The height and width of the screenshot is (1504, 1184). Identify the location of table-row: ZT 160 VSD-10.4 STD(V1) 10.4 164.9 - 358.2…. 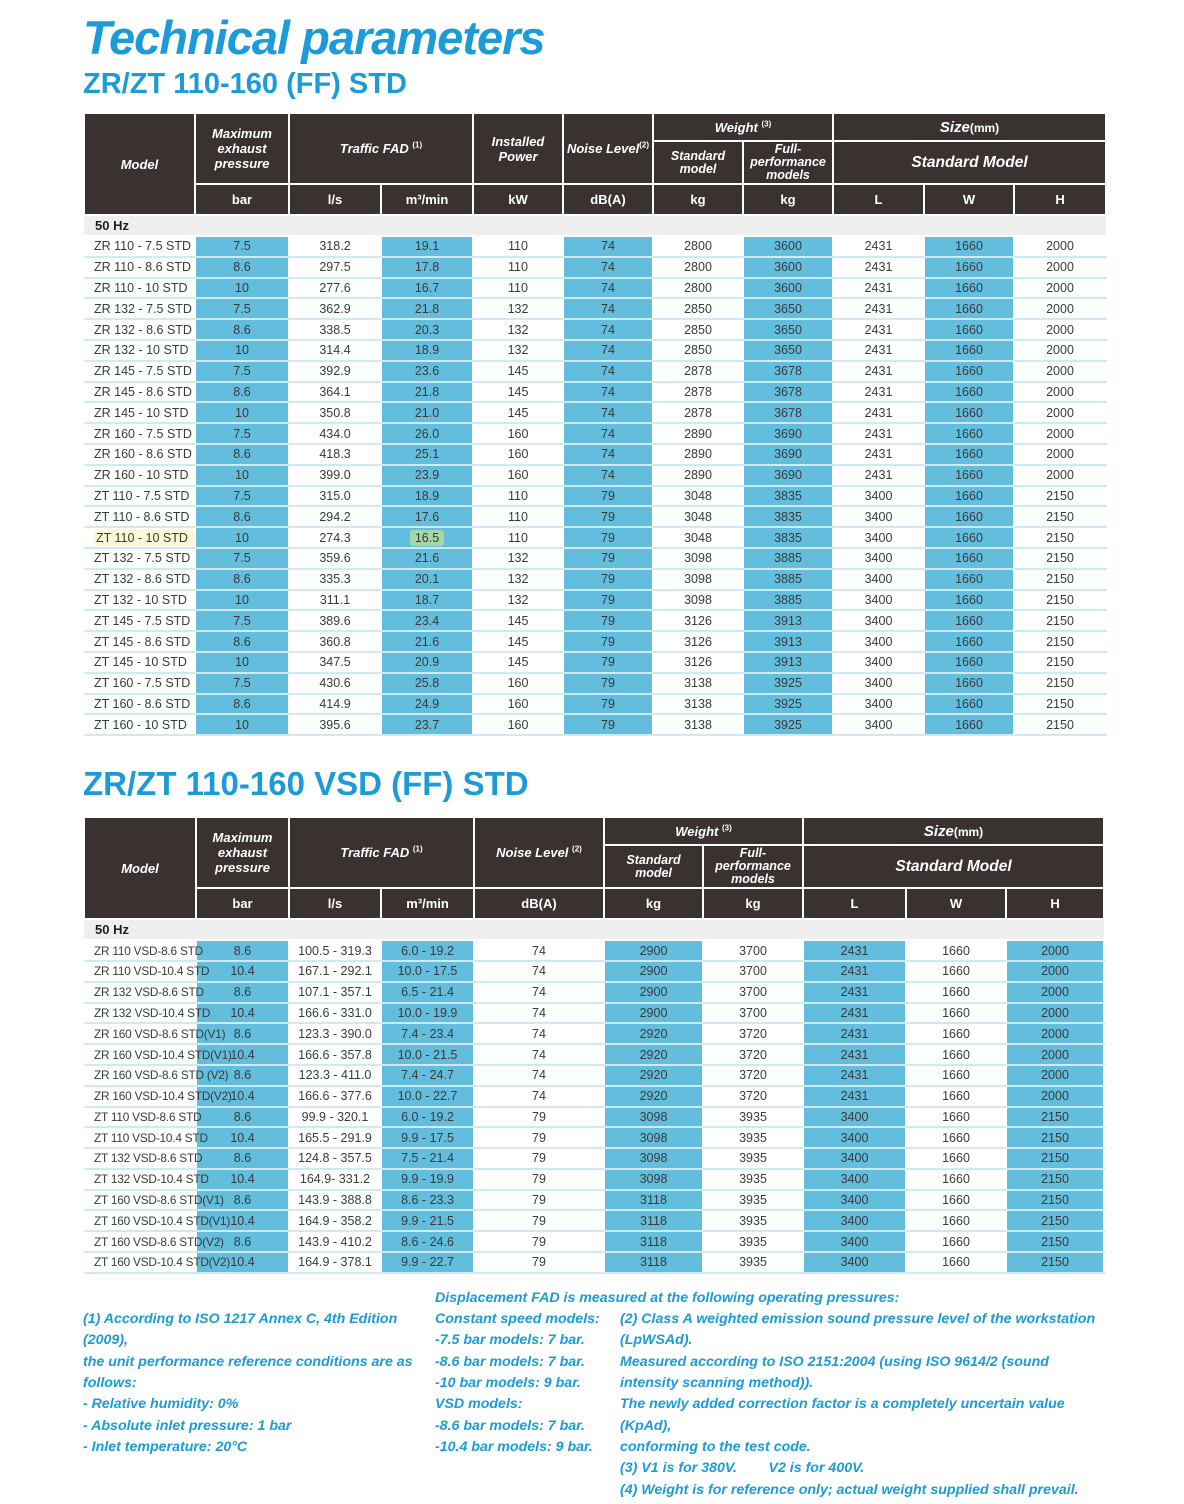
(595, 1221).